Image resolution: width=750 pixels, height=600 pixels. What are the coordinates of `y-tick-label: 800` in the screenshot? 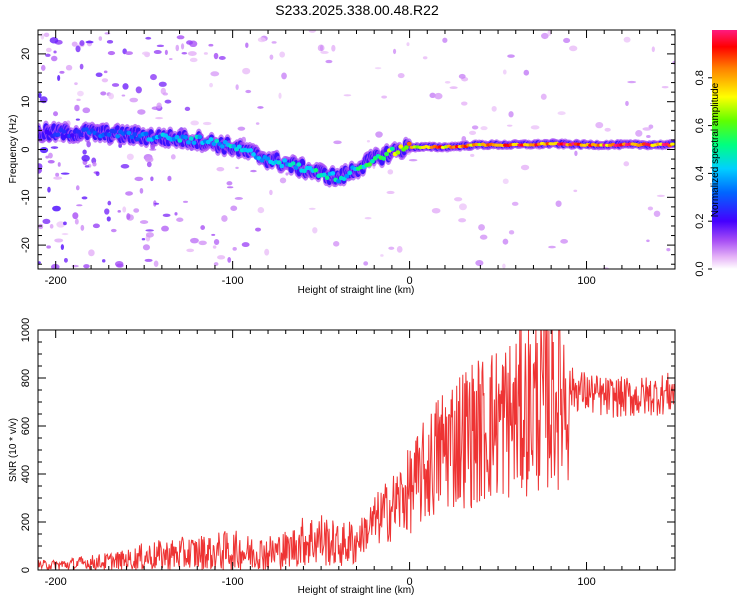 It's located at (26, 378).